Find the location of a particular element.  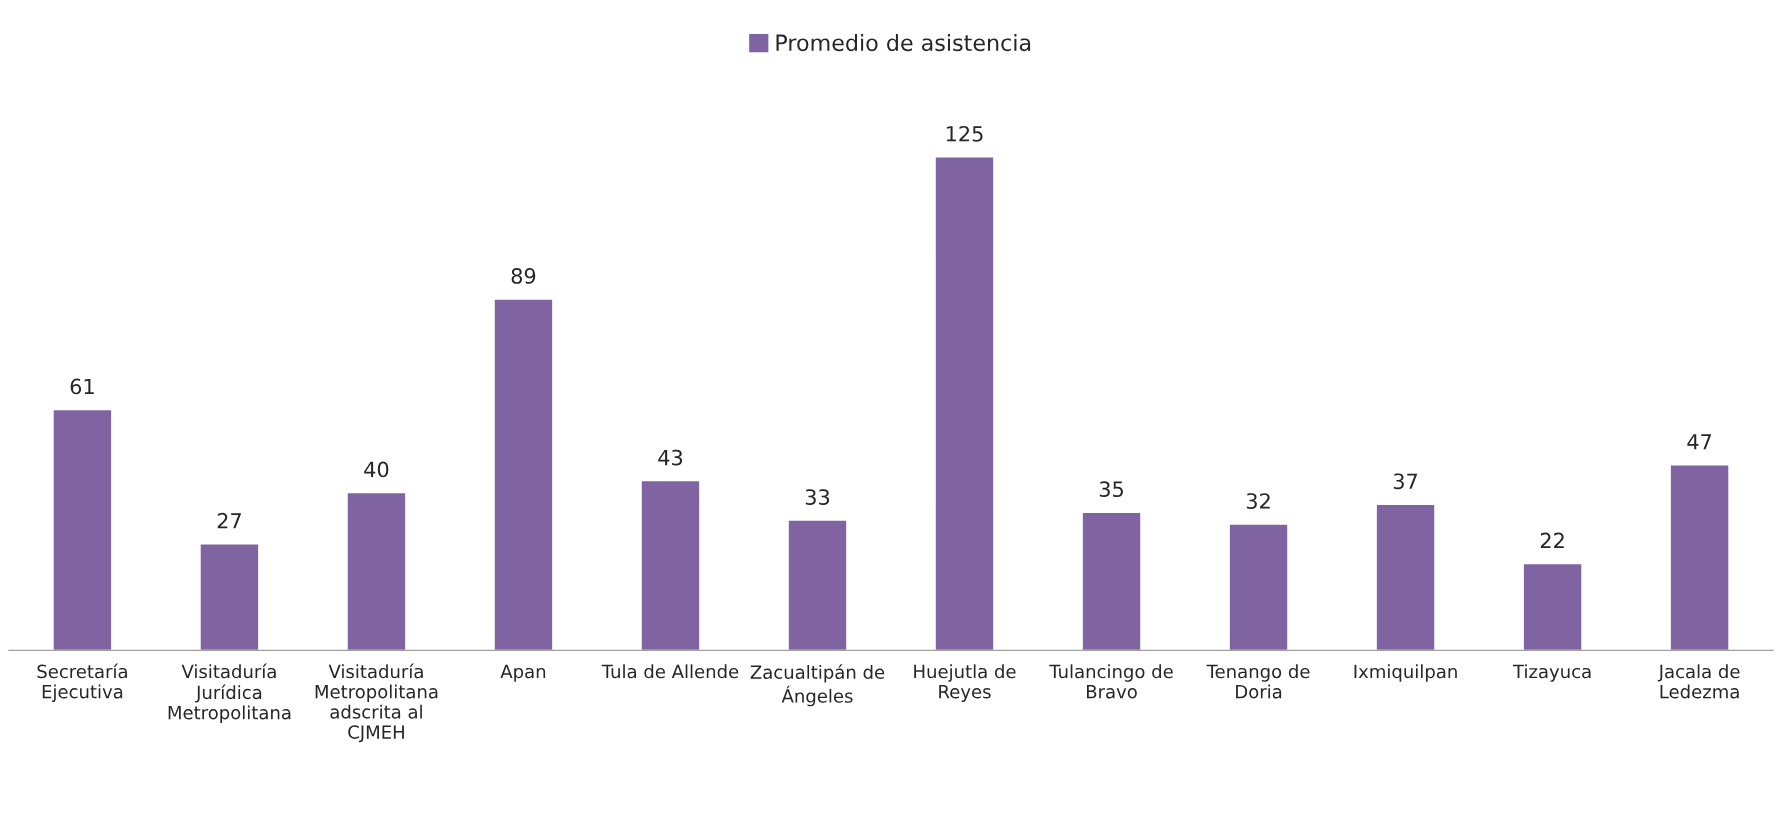

data-label: 61 is located at coordinates (82, 386).